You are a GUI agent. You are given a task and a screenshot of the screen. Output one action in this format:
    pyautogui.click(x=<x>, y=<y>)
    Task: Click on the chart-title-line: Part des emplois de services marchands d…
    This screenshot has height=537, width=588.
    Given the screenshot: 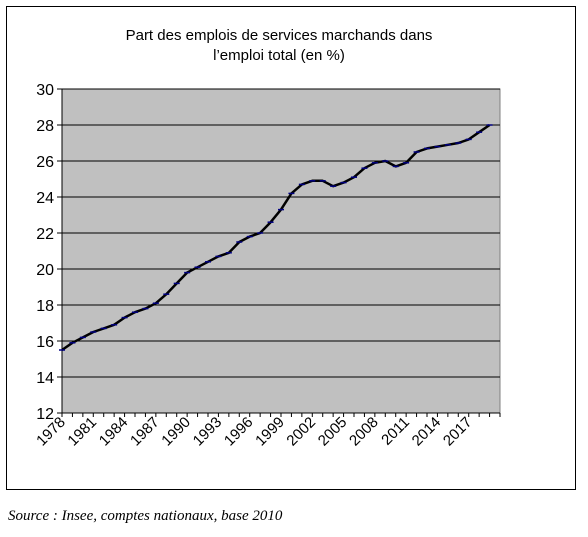 What is the action you would take?
    pyautogui.click(x=279, y=35)
    